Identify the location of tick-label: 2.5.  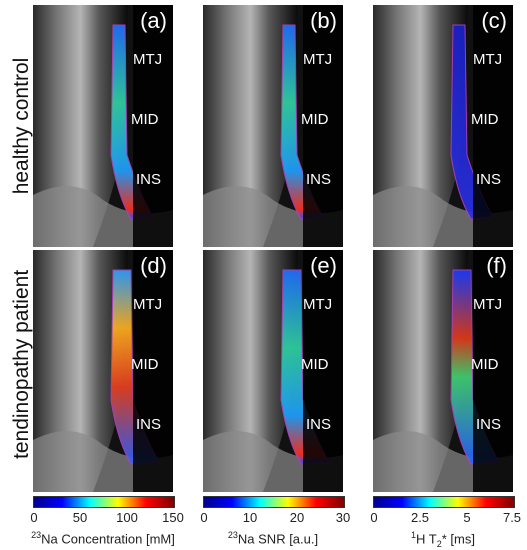
(420, 517).